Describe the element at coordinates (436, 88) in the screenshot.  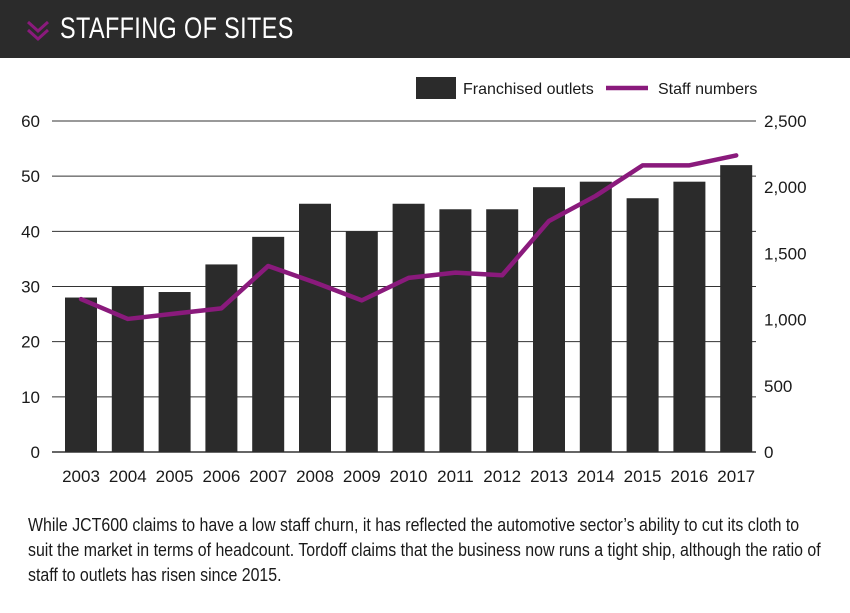
I see `legend-swatch-bar` at that location.